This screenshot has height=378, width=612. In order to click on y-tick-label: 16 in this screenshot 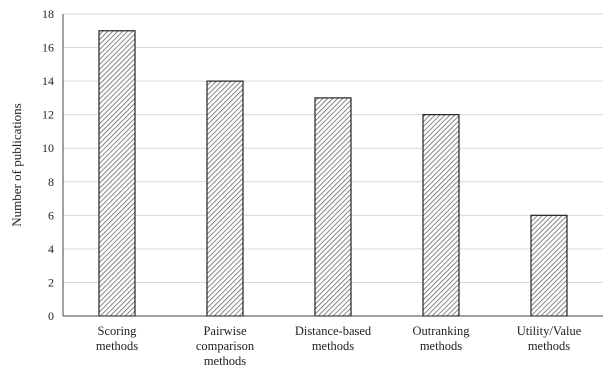, I will do `click(48, 48)`.